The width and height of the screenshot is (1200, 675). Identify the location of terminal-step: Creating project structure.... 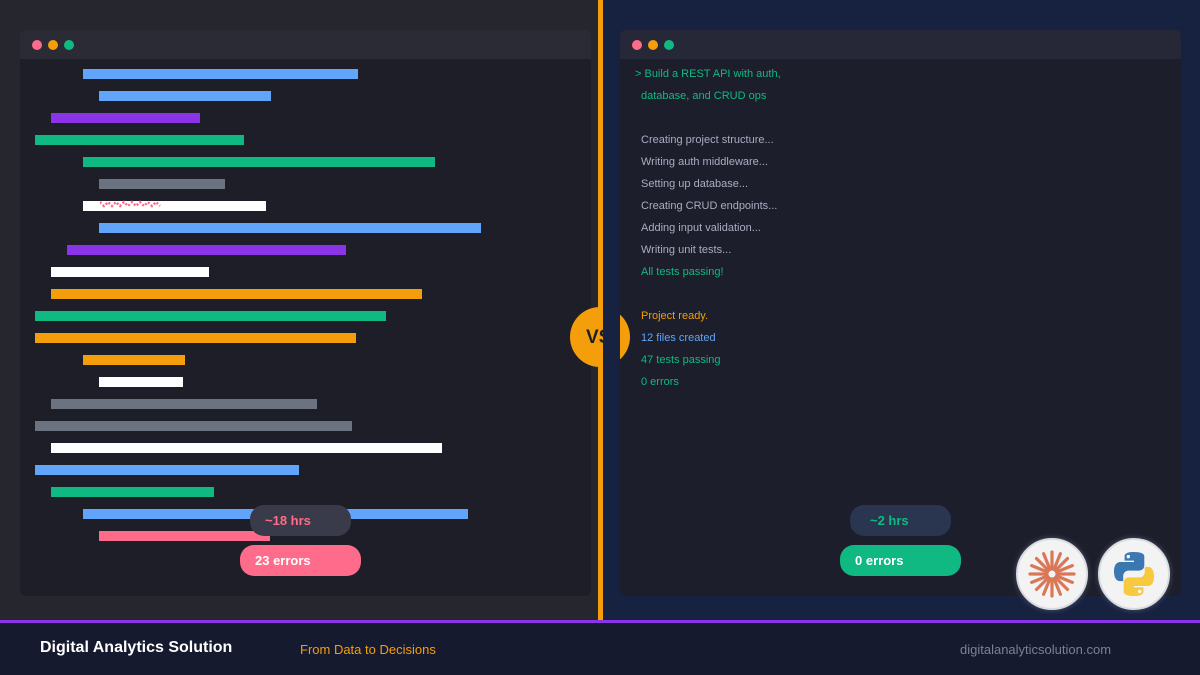
(707, 140).